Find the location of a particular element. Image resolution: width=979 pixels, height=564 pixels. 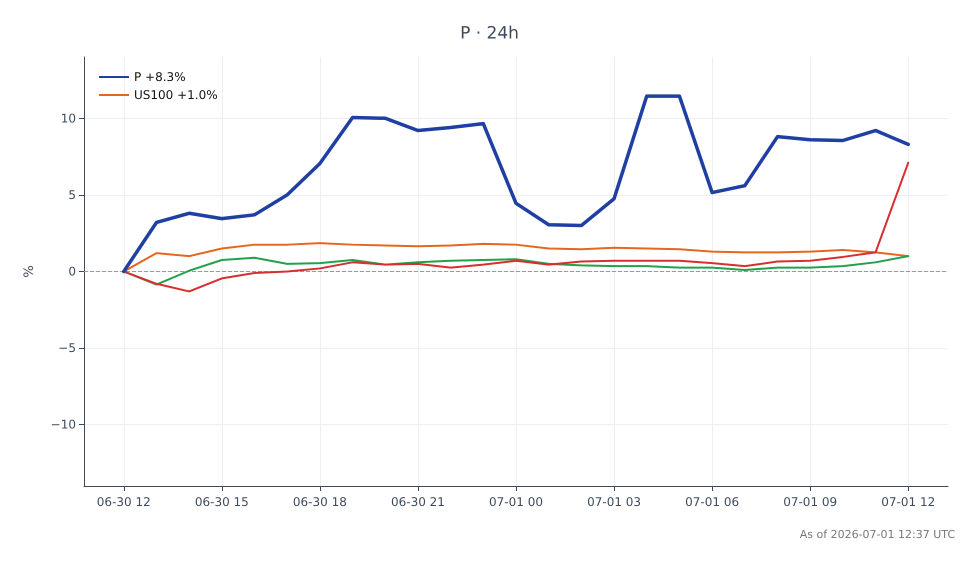

y-tick-label: 0 is located at coordinates (72, 271).